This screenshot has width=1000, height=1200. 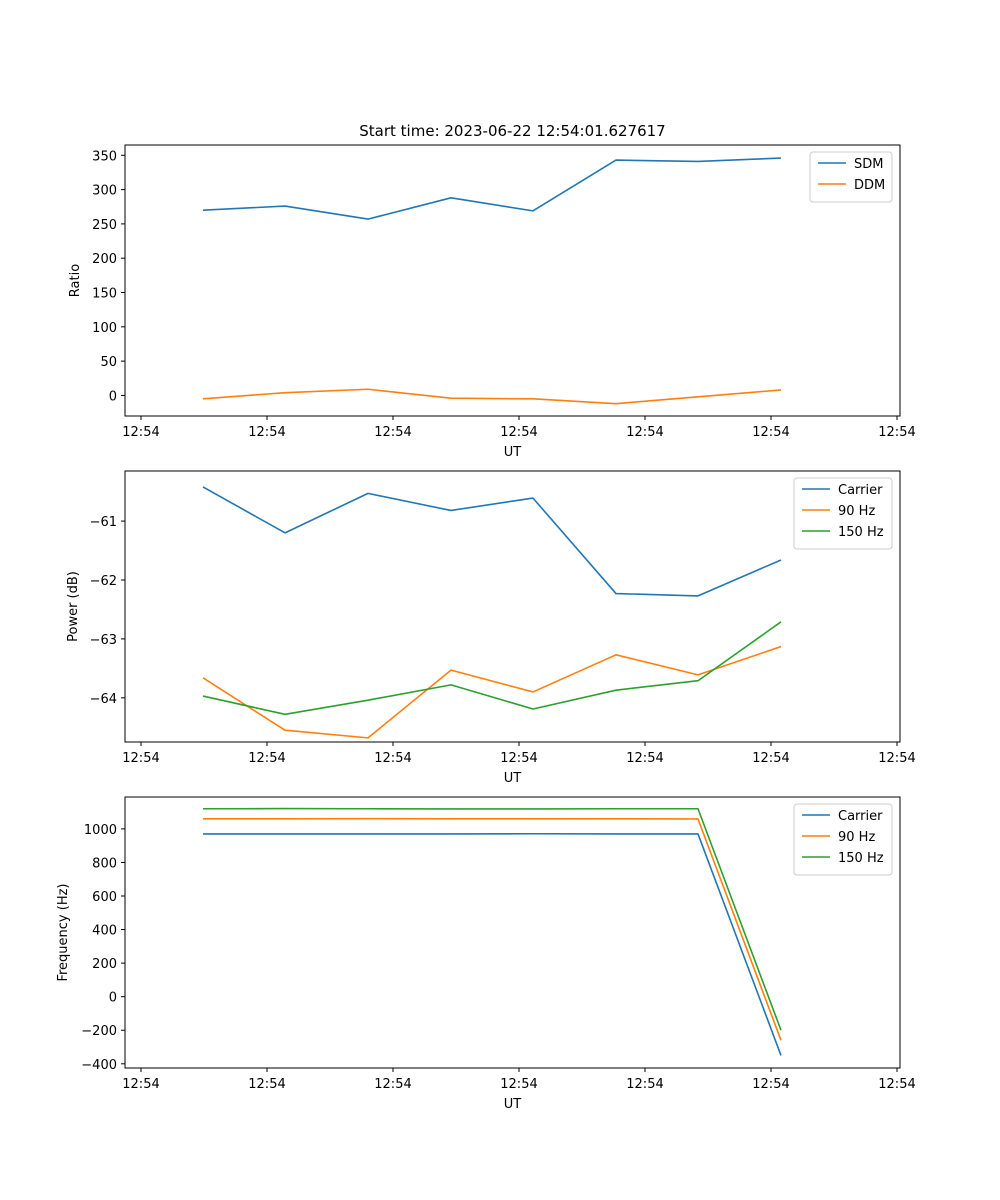 I want to click on frequency-legend-label: 90 Hz, so click(x=856, y=837).